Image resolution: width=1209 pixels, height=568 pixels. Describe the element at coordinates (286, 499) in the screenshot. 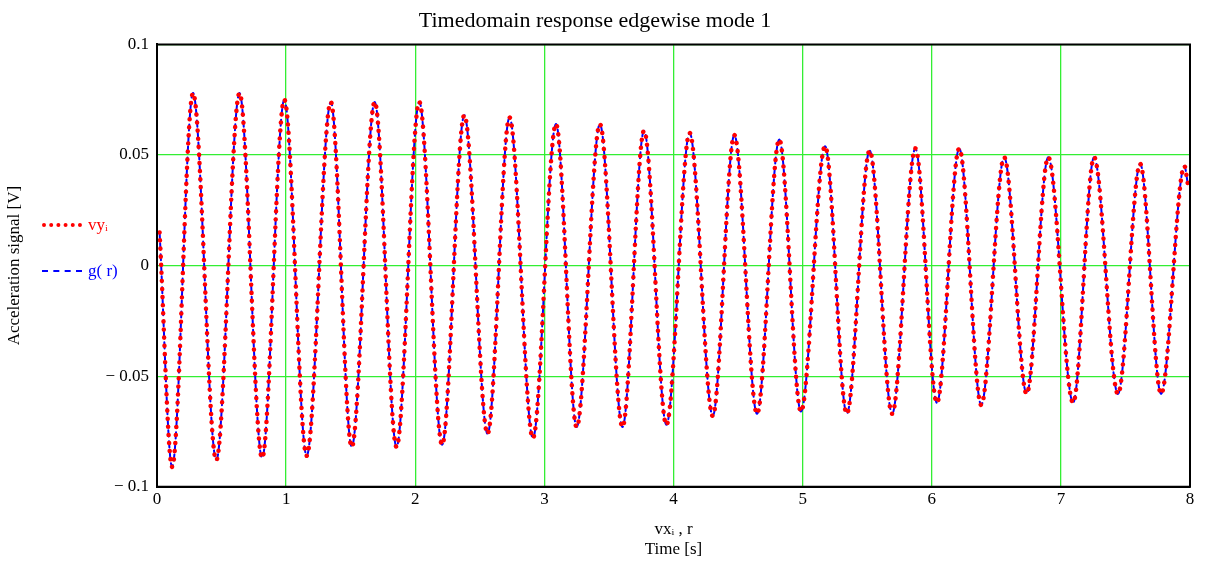

I see `x-tick-label: 1` at that location.